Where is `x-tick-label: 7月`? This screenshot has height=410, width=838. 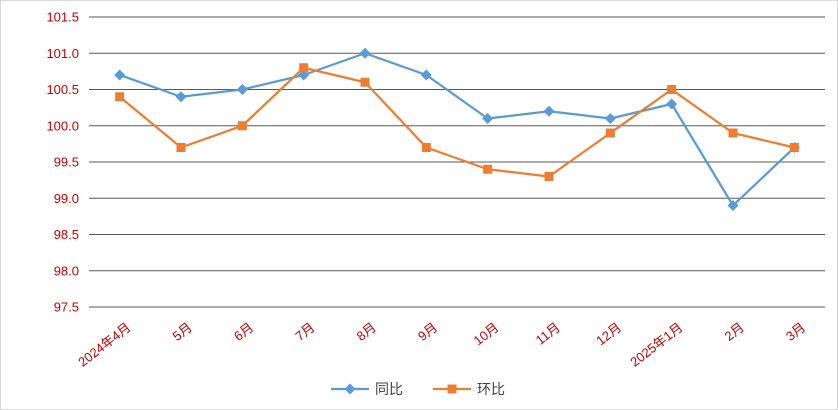
x-tick-label: 7月 is located at coordinates (304, 332).